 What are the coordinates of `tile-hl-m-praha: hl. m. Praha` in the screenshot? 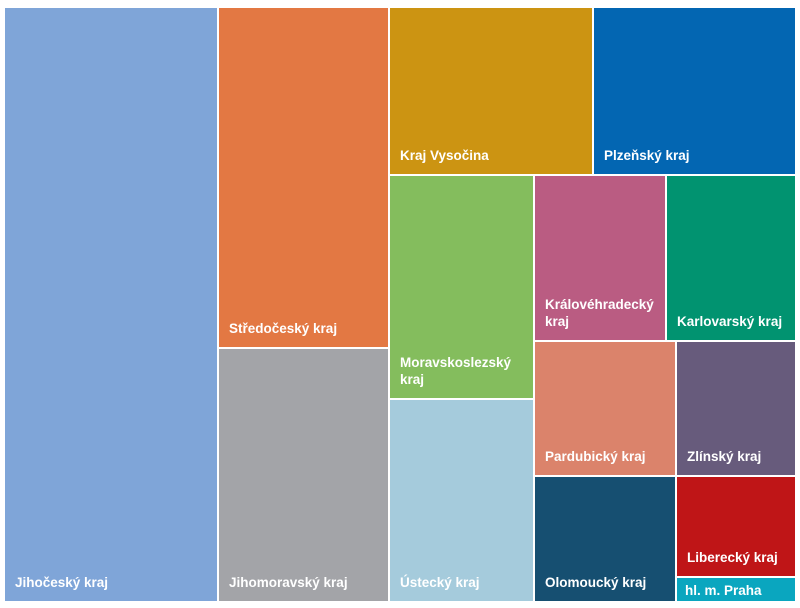 It's located at (736, 589).